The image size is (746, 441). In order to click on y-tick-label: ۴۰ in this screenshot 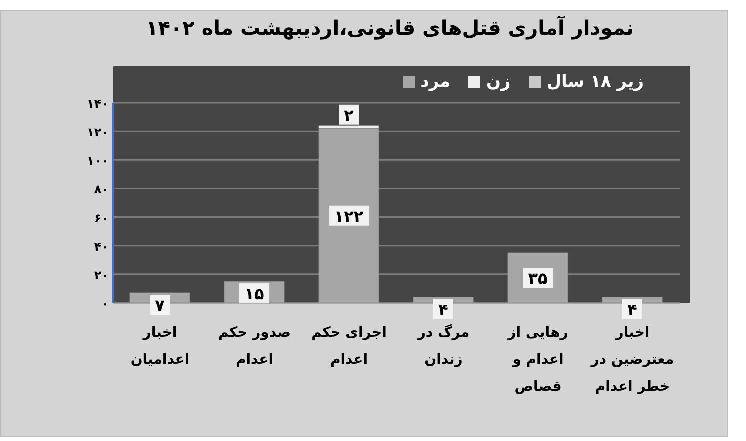, I will do `click(101, 247)`.